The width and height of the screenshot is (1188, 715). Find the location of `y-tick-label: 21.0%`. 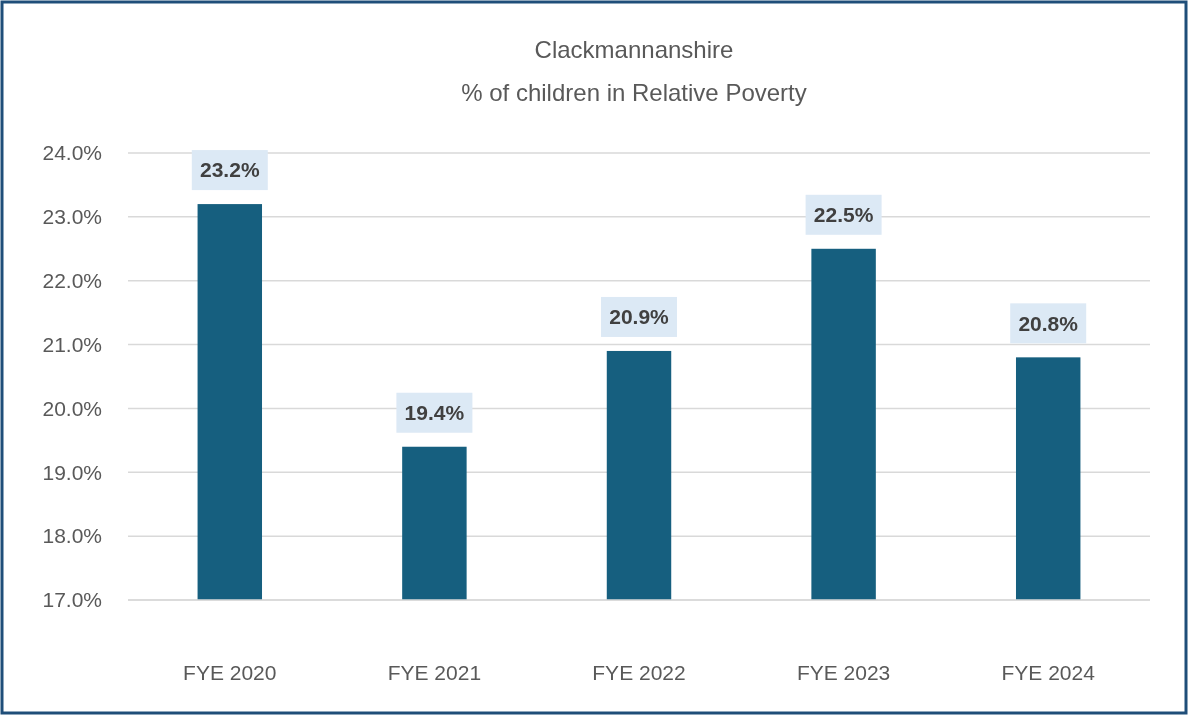

y-tick-label: 21.0% is located at coordinates (72, 344).